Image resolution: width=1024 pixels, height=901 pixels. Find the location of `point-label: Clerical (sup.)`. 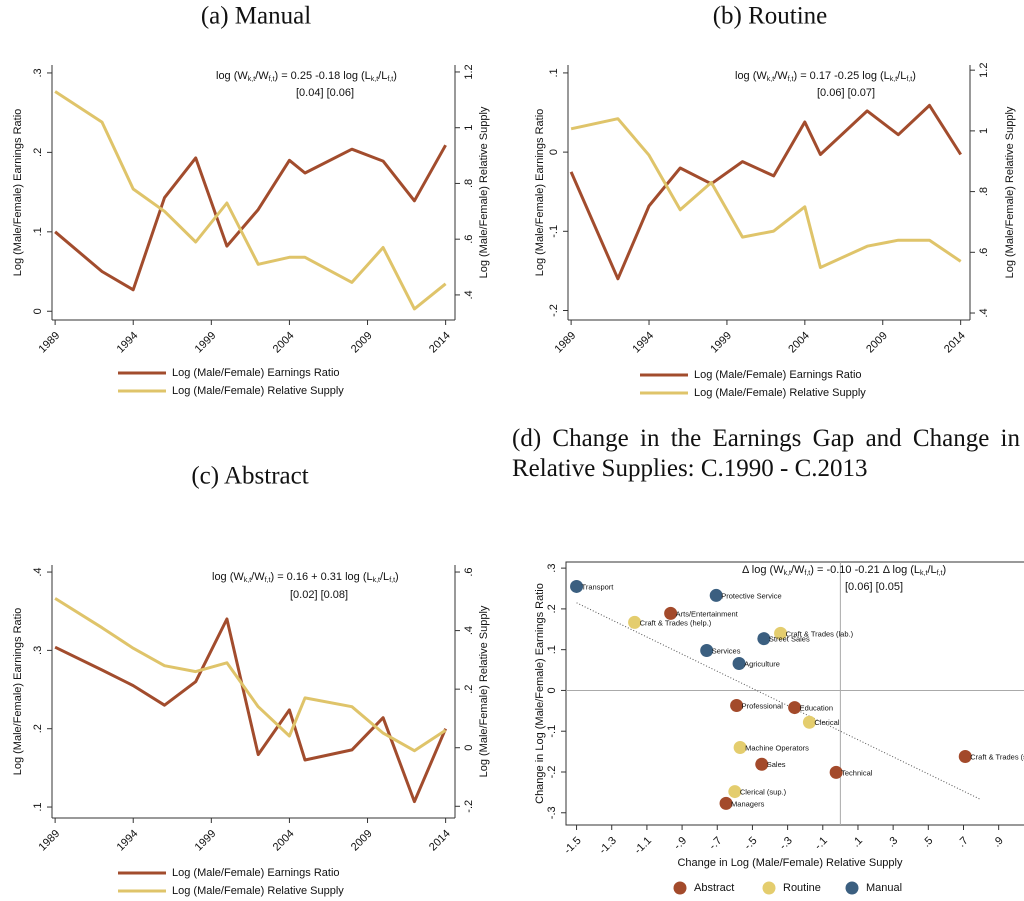

point-label: Clerical (sup.) is located at coordinates (763, 792).